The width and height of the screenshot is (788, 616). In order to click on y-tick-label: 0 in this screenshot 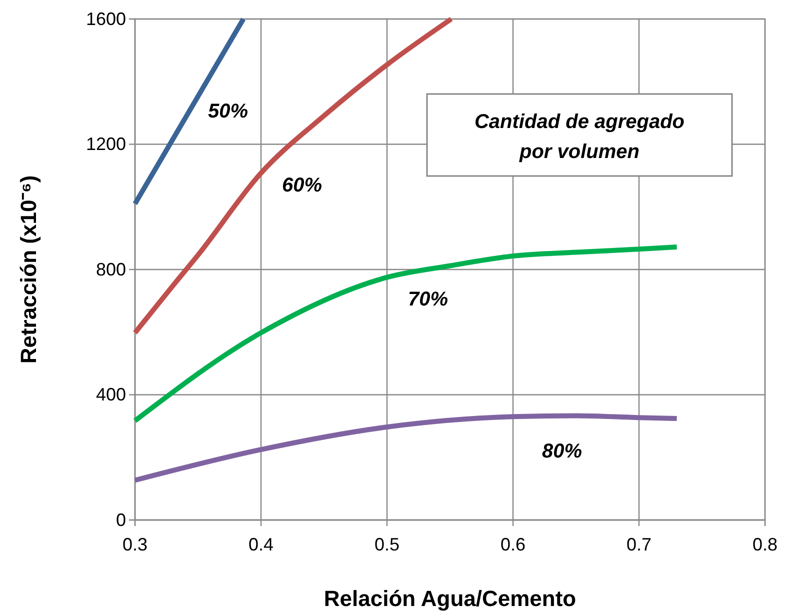, I will do `click(121, 520)`.